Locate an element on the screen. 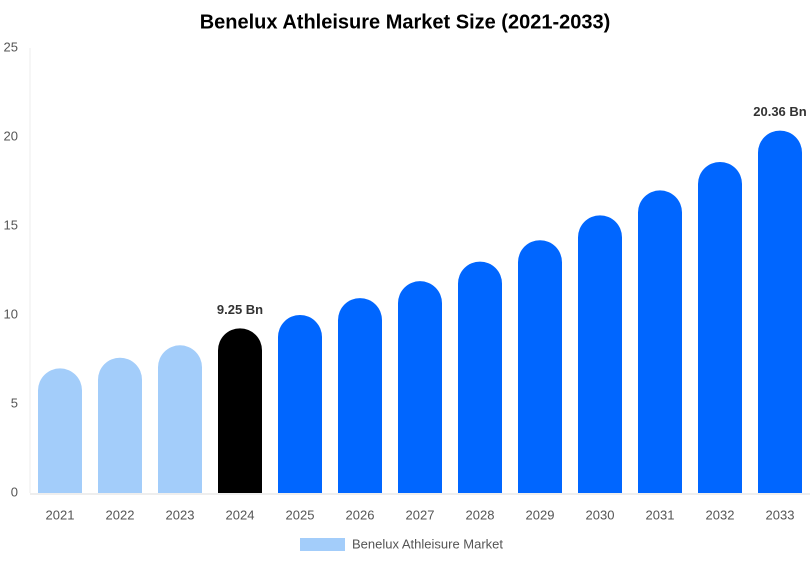 This screenshot has height=562, width=810. x-tick-label: 2026 is located at coordinates (360, 514).